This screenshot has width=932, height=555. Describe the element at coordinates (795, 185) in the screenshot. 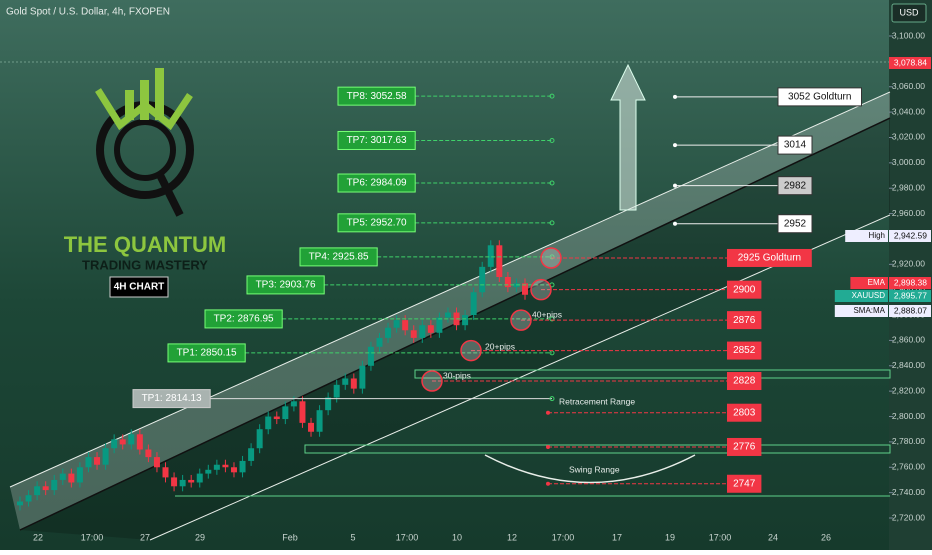

I see `level-label: 2982` at that location.